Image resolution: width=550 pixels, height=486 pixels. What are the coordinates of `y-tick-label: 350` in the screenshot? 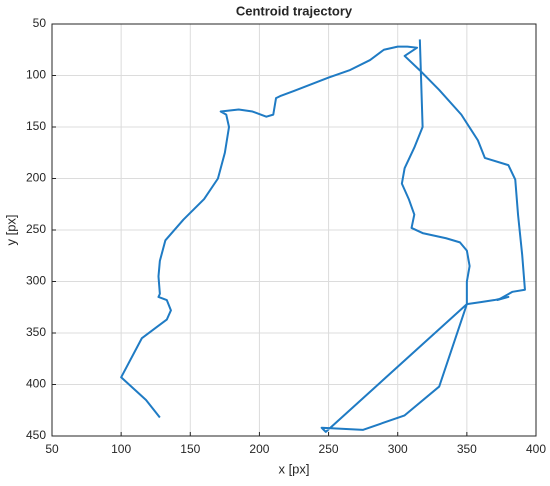 It's located at (36, 332).